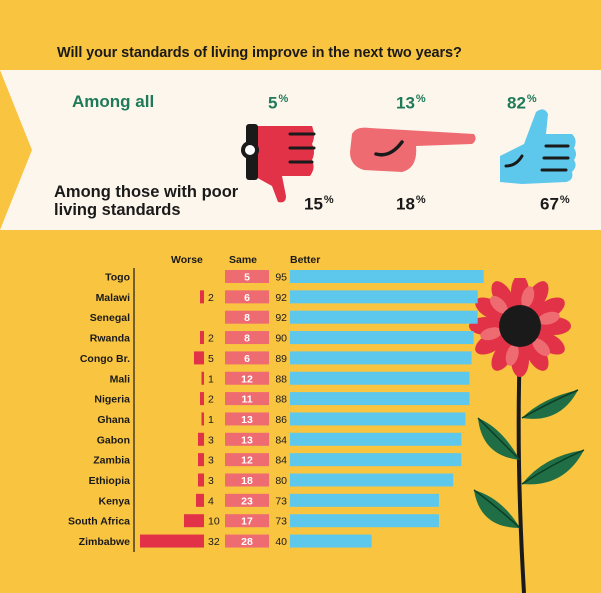 This screenshot has width=601, height=593. Describe the element at coordinates (113, 298) in the screenshot. I see `category-label: Malawi` at that location.